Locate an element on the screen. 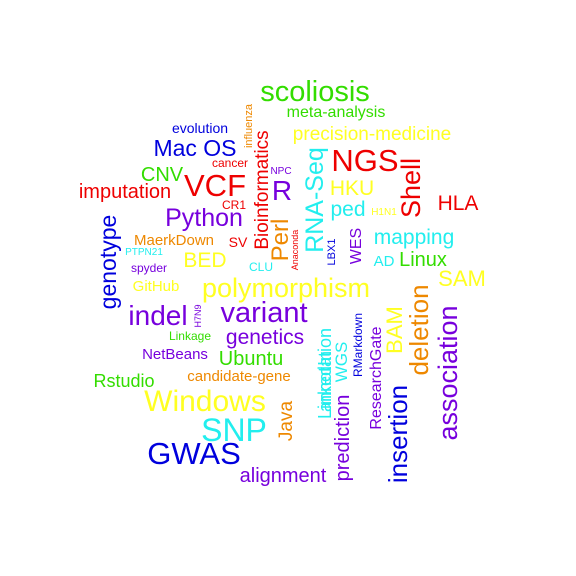 The image size is (576, 576). word-cancer: cancer is located at coordinates (230, 163).